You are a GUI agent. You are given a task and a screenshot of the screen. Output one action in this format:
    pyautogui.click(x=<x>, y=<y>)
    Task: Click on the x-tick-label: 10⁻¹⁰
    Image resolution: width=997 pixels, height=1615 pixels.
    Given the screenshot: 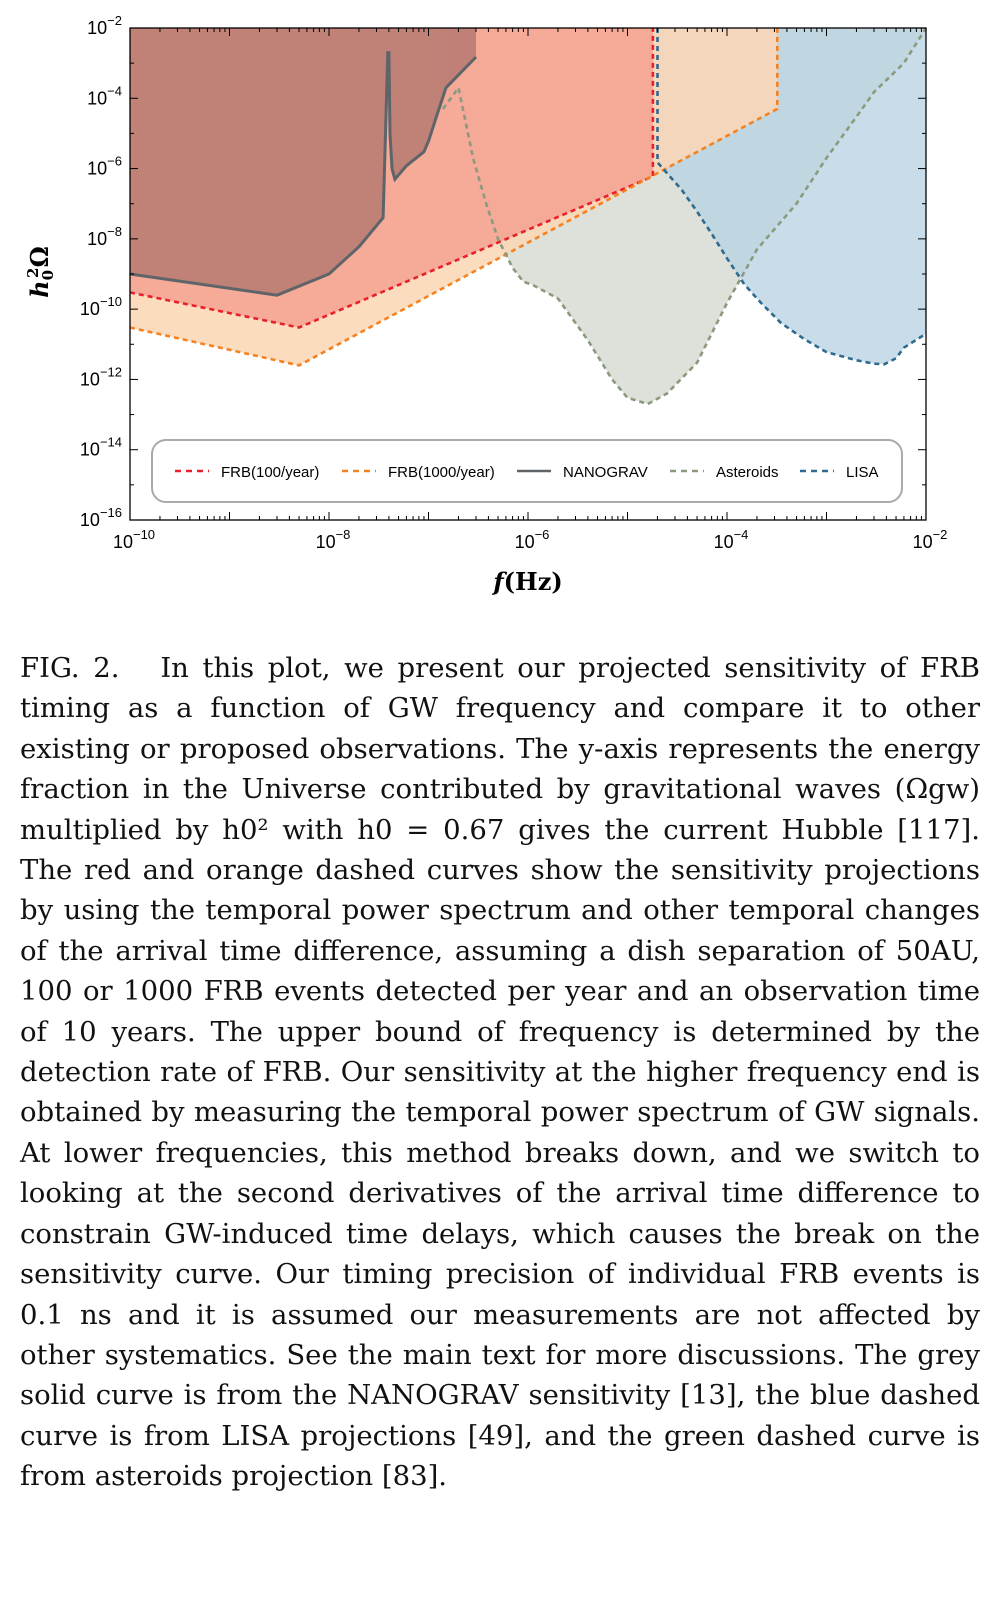 What is the action you would take?
    pyautogui.click(x=134, y=539)
    